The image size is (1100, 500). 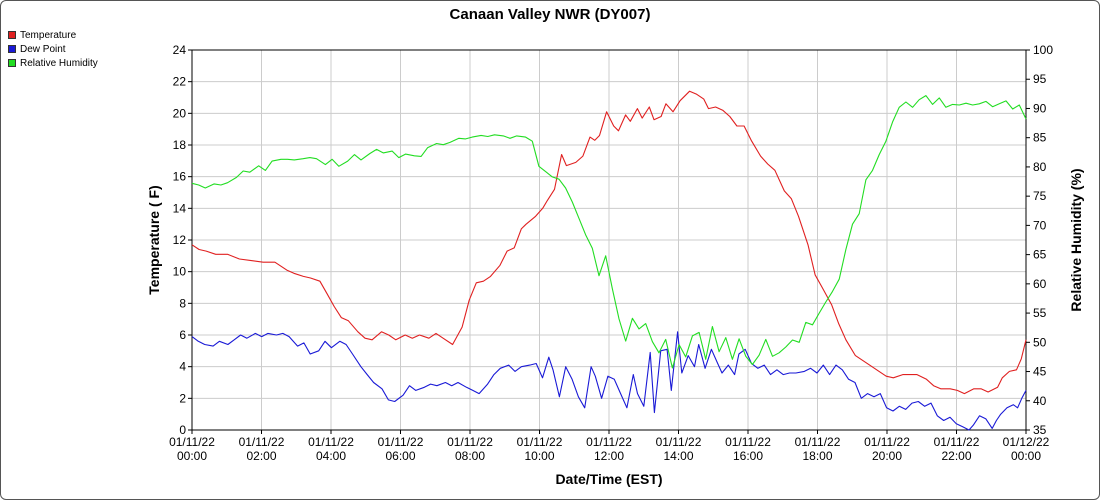 I want to click on left-tick-label: 20, so click(x=180, y=113).